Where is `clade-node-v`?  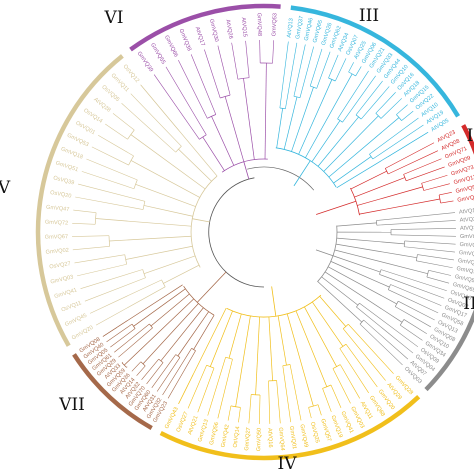 clade-node-v is located at coordinates (204, 221).